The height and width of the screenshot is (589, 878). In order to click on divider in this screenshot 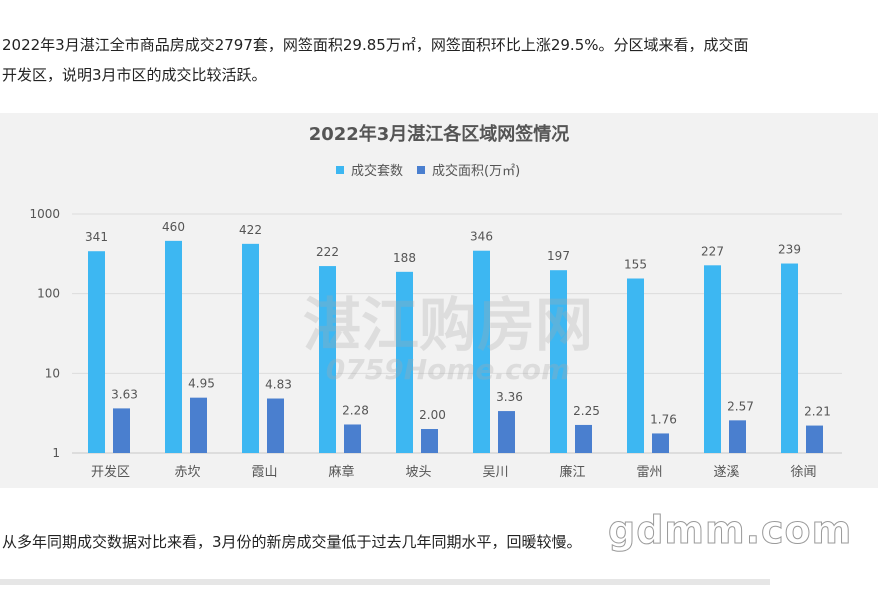, I will do `click(385, 582)`.